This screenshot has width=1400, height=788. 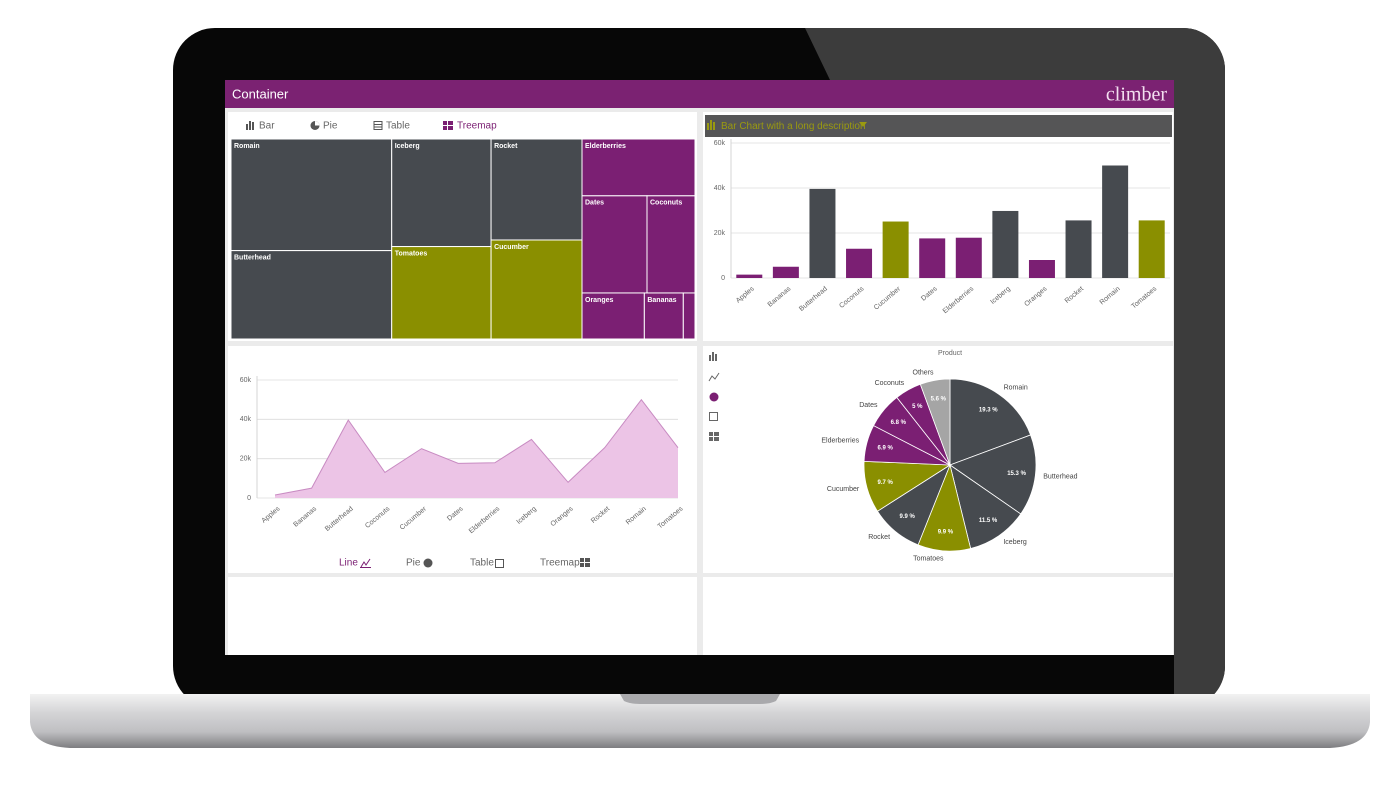 I want to click on chart-header, so click(x=938, y=126).